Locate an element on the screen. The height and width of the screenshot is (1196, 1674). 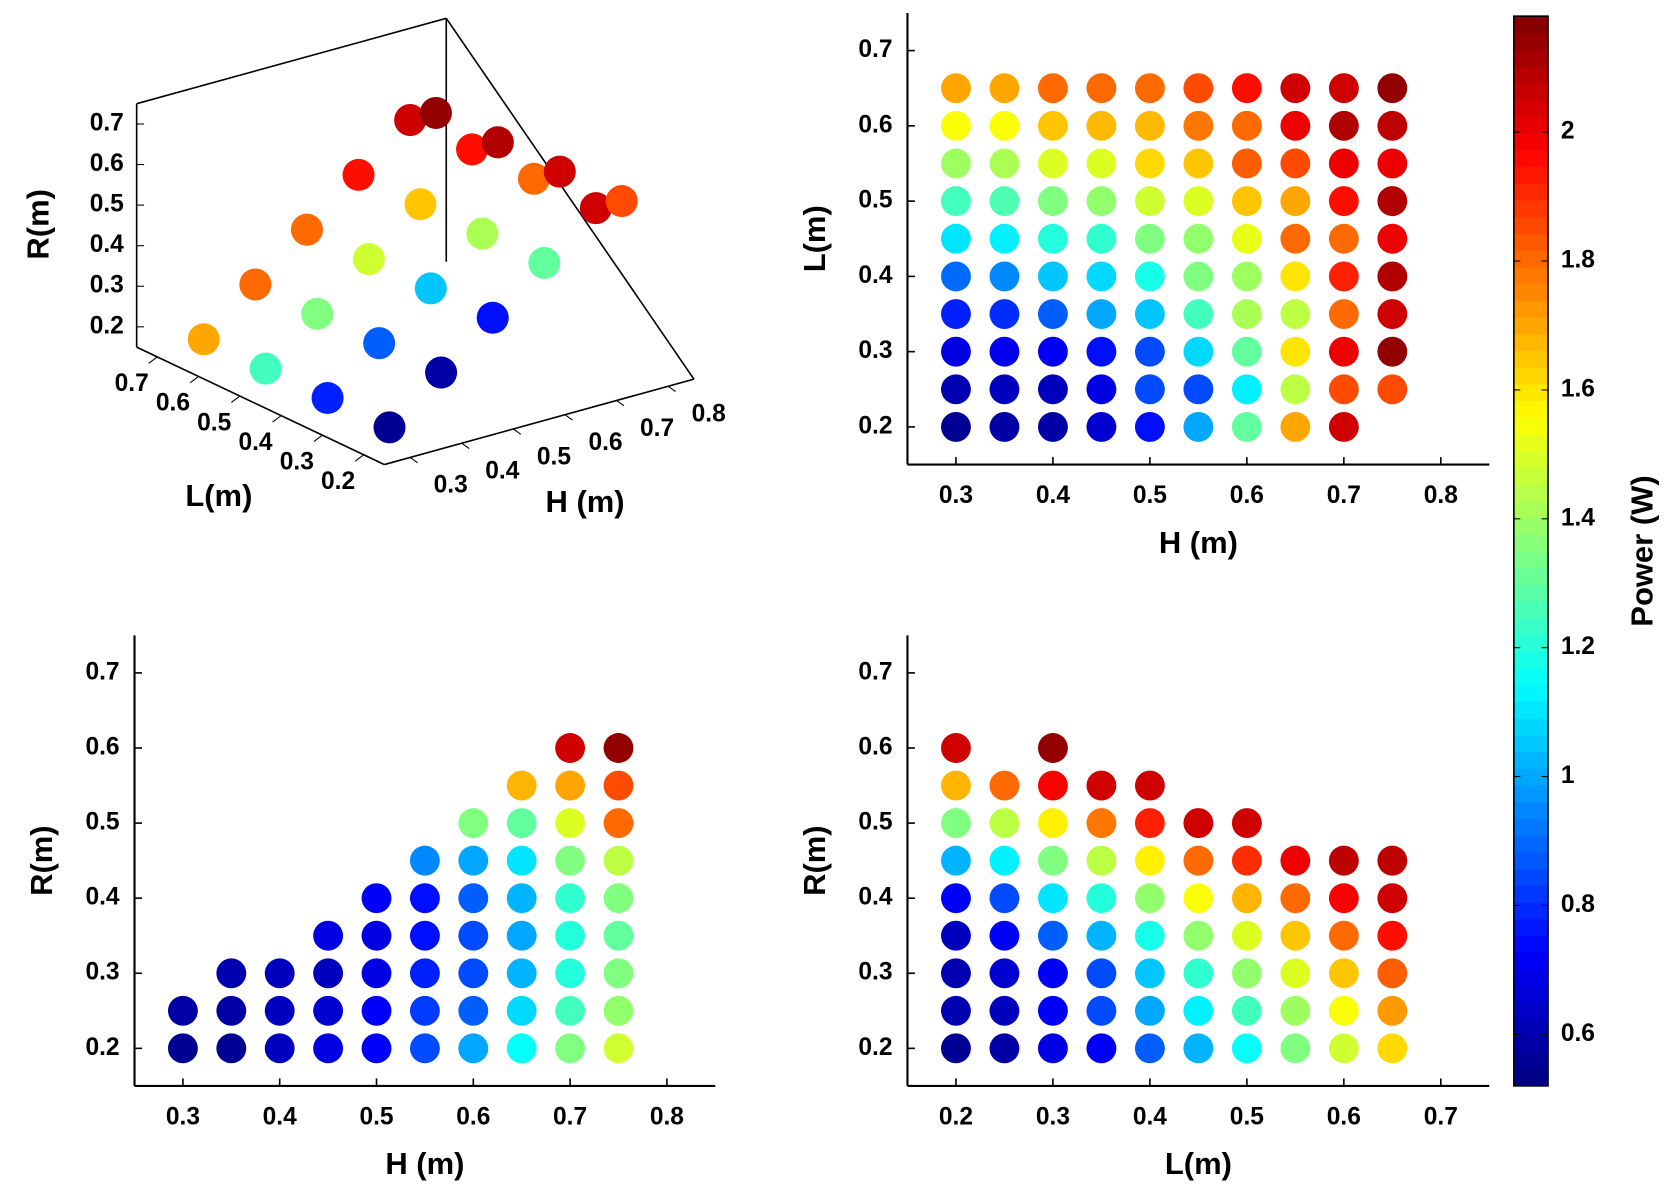
y-axis-label: L(m) is located at coordinates (218, 495).